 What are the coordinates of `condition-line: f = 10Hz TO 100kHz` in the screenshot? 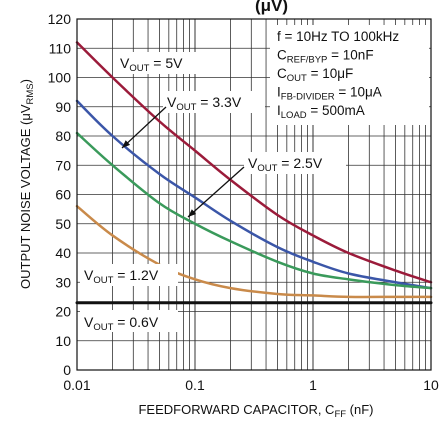 It's located at (338, 36).